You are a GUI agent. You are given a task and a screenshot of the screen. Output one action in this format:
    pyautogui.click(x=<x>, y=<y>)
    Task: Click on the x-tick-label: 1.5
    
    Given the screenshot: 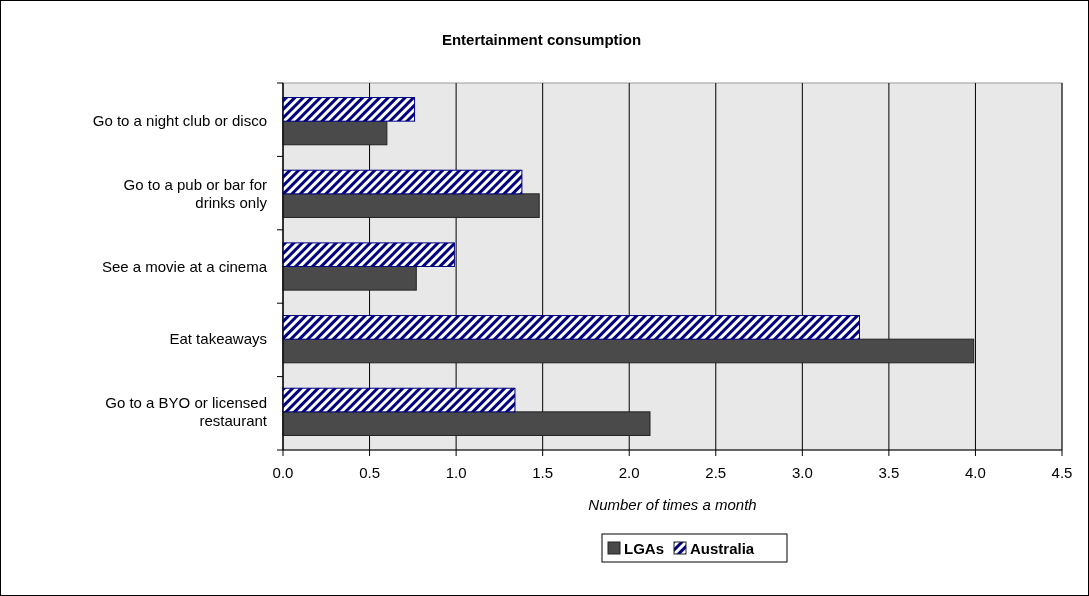 What is the action you would take?
    pyautogui.click(x=543, y=472)
    